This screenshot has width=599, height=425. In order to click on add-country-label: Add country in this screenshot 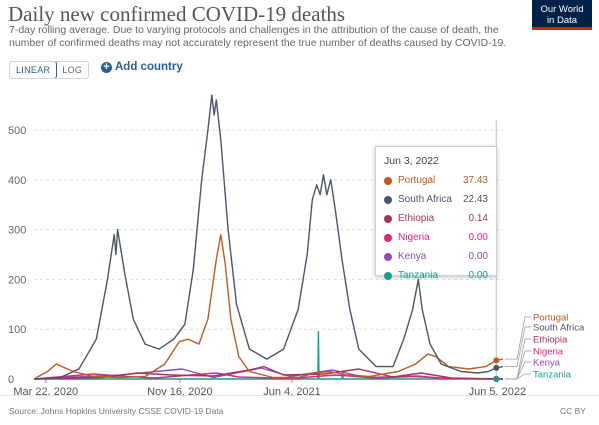, I will do `click(149, 67)`.